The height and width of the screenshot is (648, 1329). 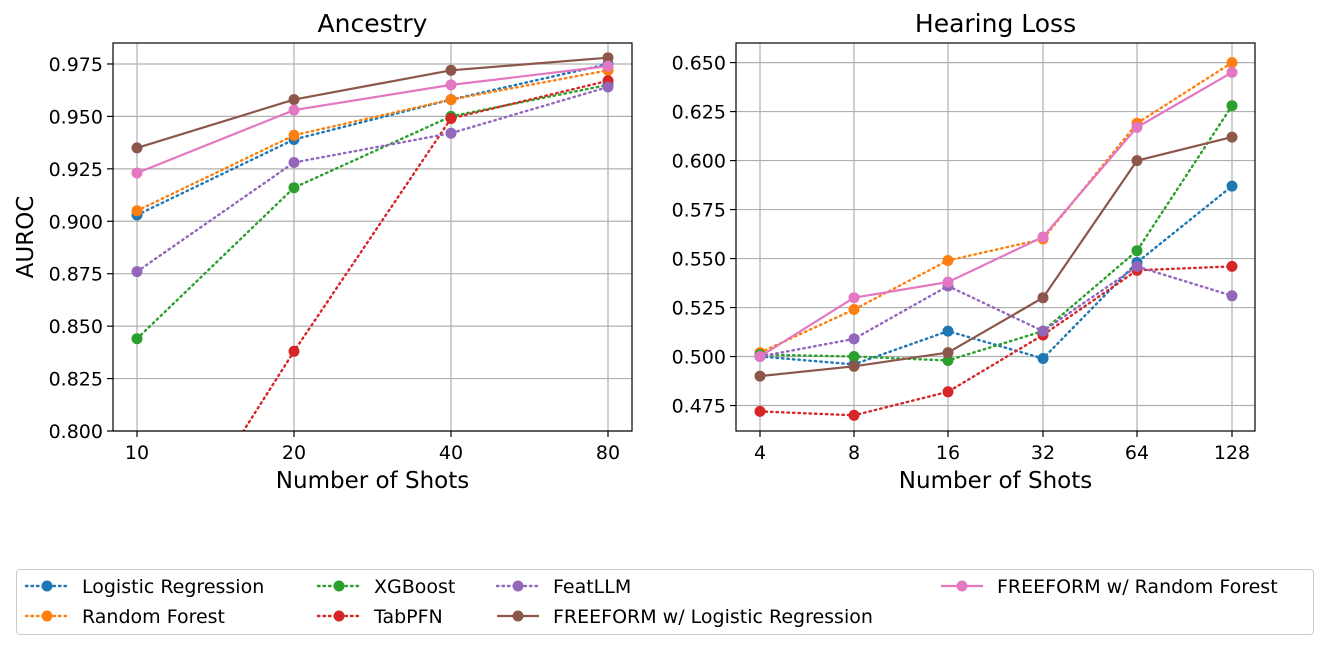 What do you see at coordinates (1043, 453) in the screenshot?
I see `x-tick-label: 32` at bounding box center [1043, 453].